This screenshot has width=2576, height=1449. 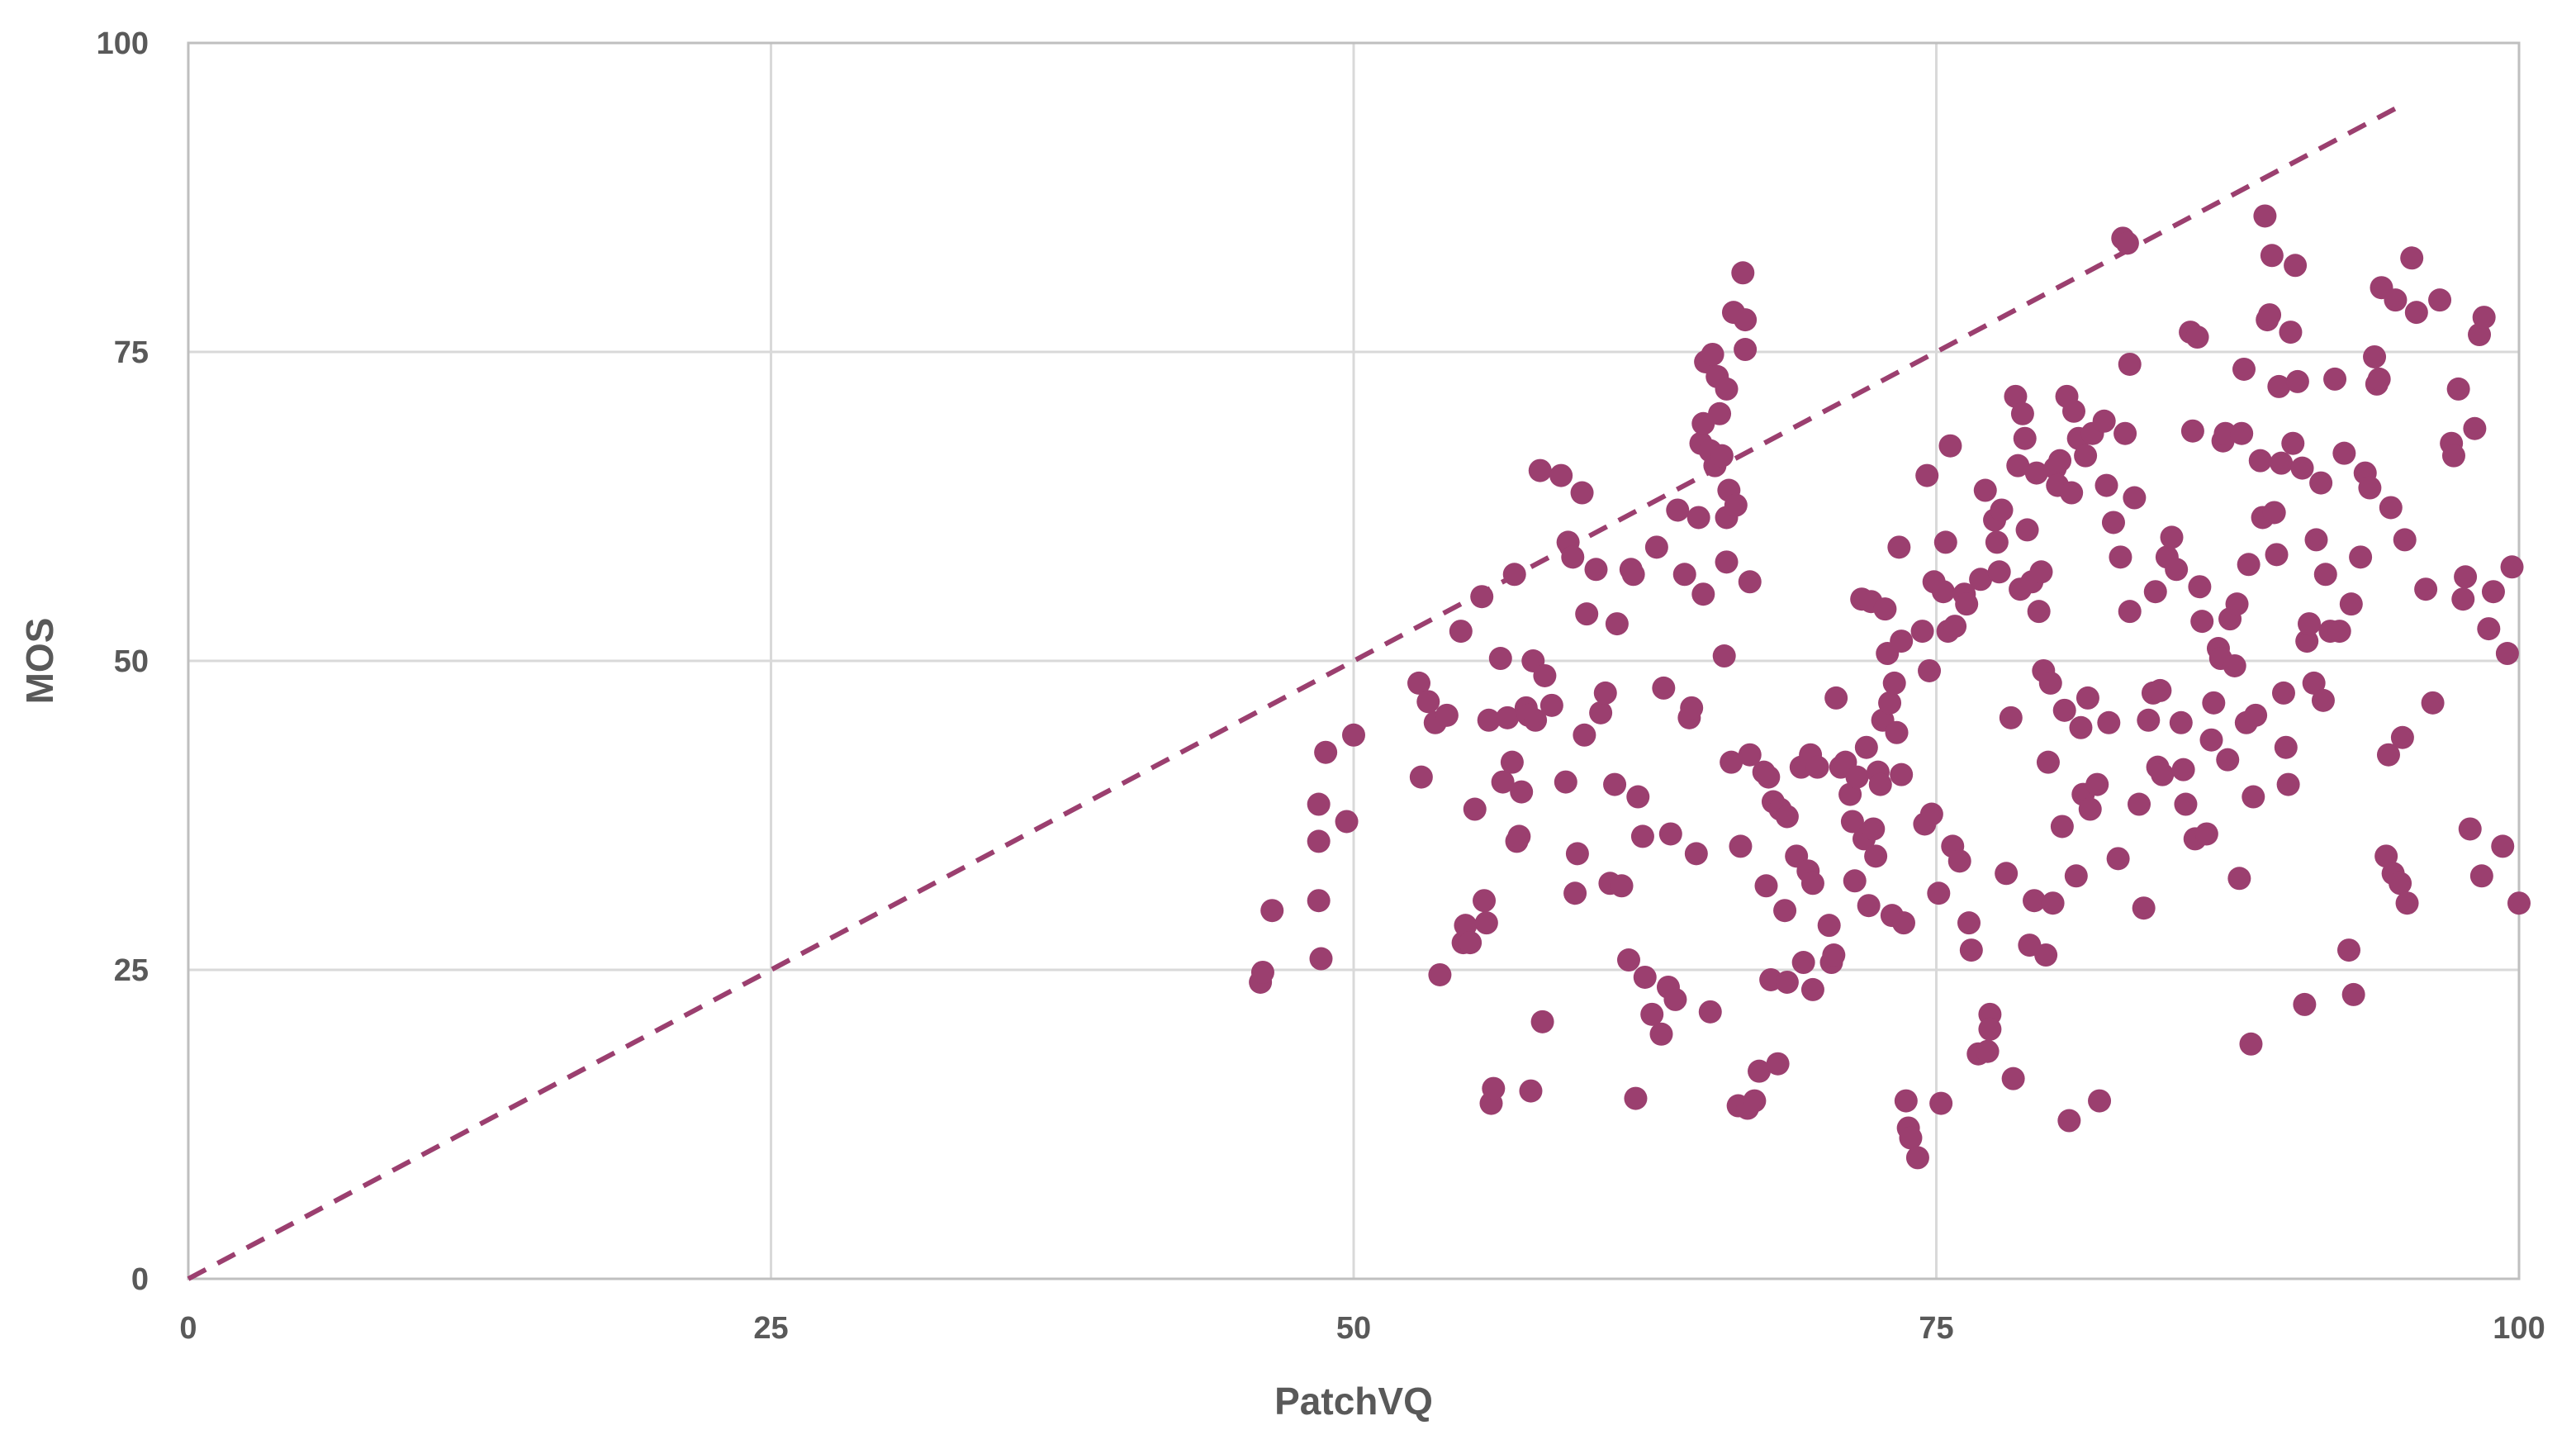 I want to click on y-tick-label: 0, so click(x=140, y=1279).